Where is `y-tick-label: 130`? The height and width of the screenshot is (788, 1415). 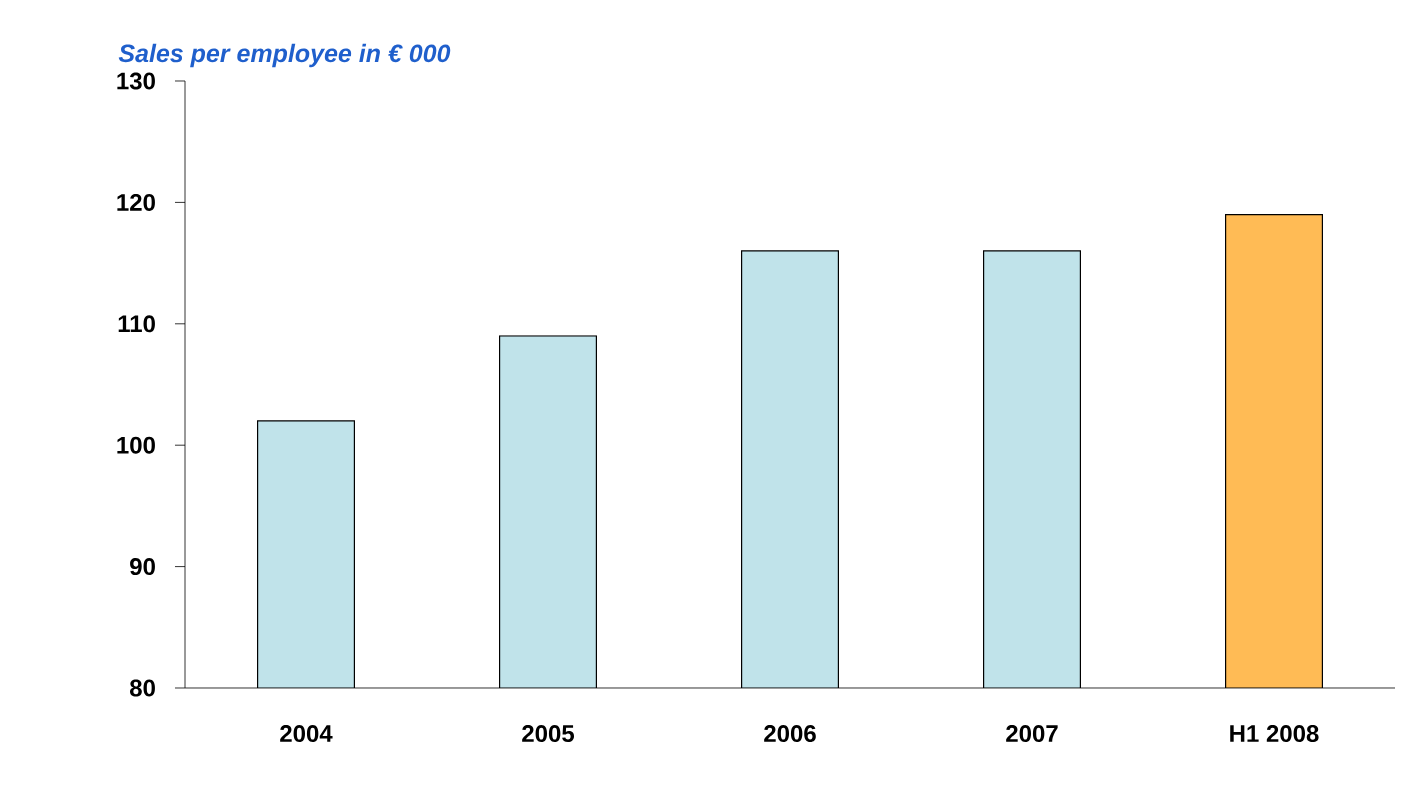
y-tick-label: 130 is located at coordinates (136, 81).